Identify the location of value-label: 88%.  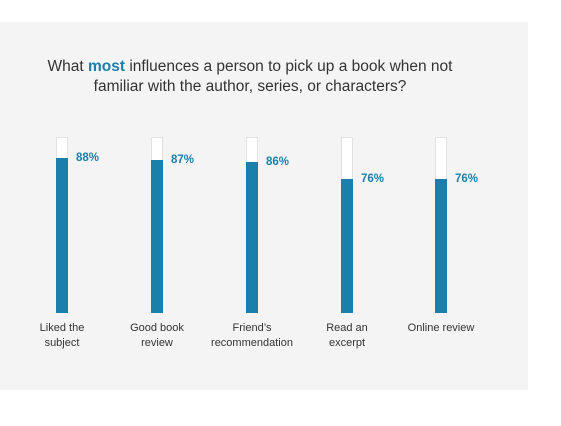
(88, 158).